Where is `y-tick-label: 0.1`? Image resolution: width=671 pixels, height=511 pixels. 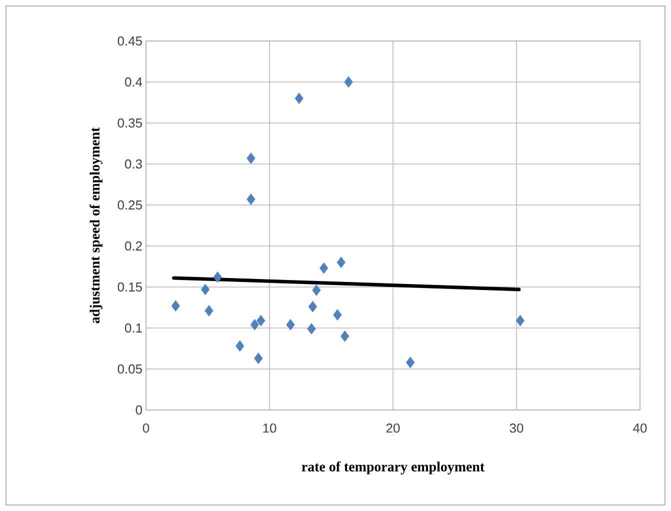
y-tick-label: 0.1 is located at coordinates (133, 328).